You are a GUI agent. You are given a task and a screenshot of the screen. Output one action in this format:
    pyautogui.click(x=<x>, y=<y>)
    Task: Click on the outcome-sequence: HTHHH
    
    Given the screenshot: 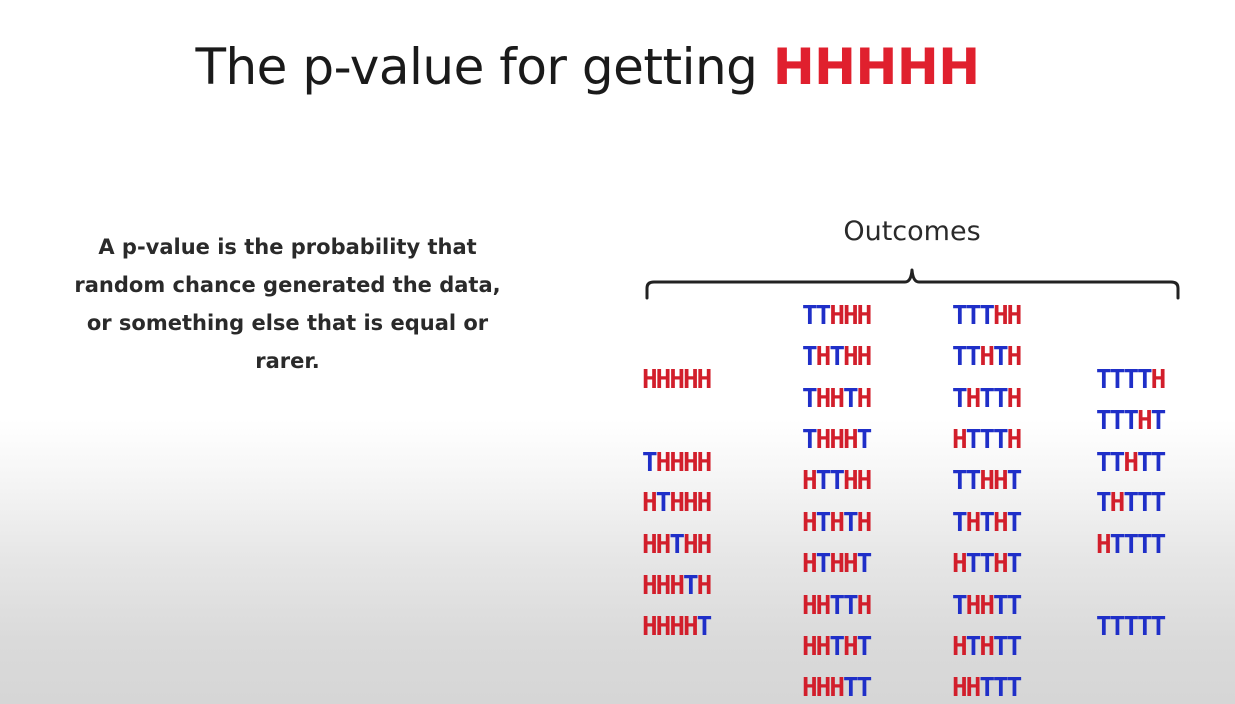 What is the action you would take?
    pyautogui.click(x=677, y=503)
    